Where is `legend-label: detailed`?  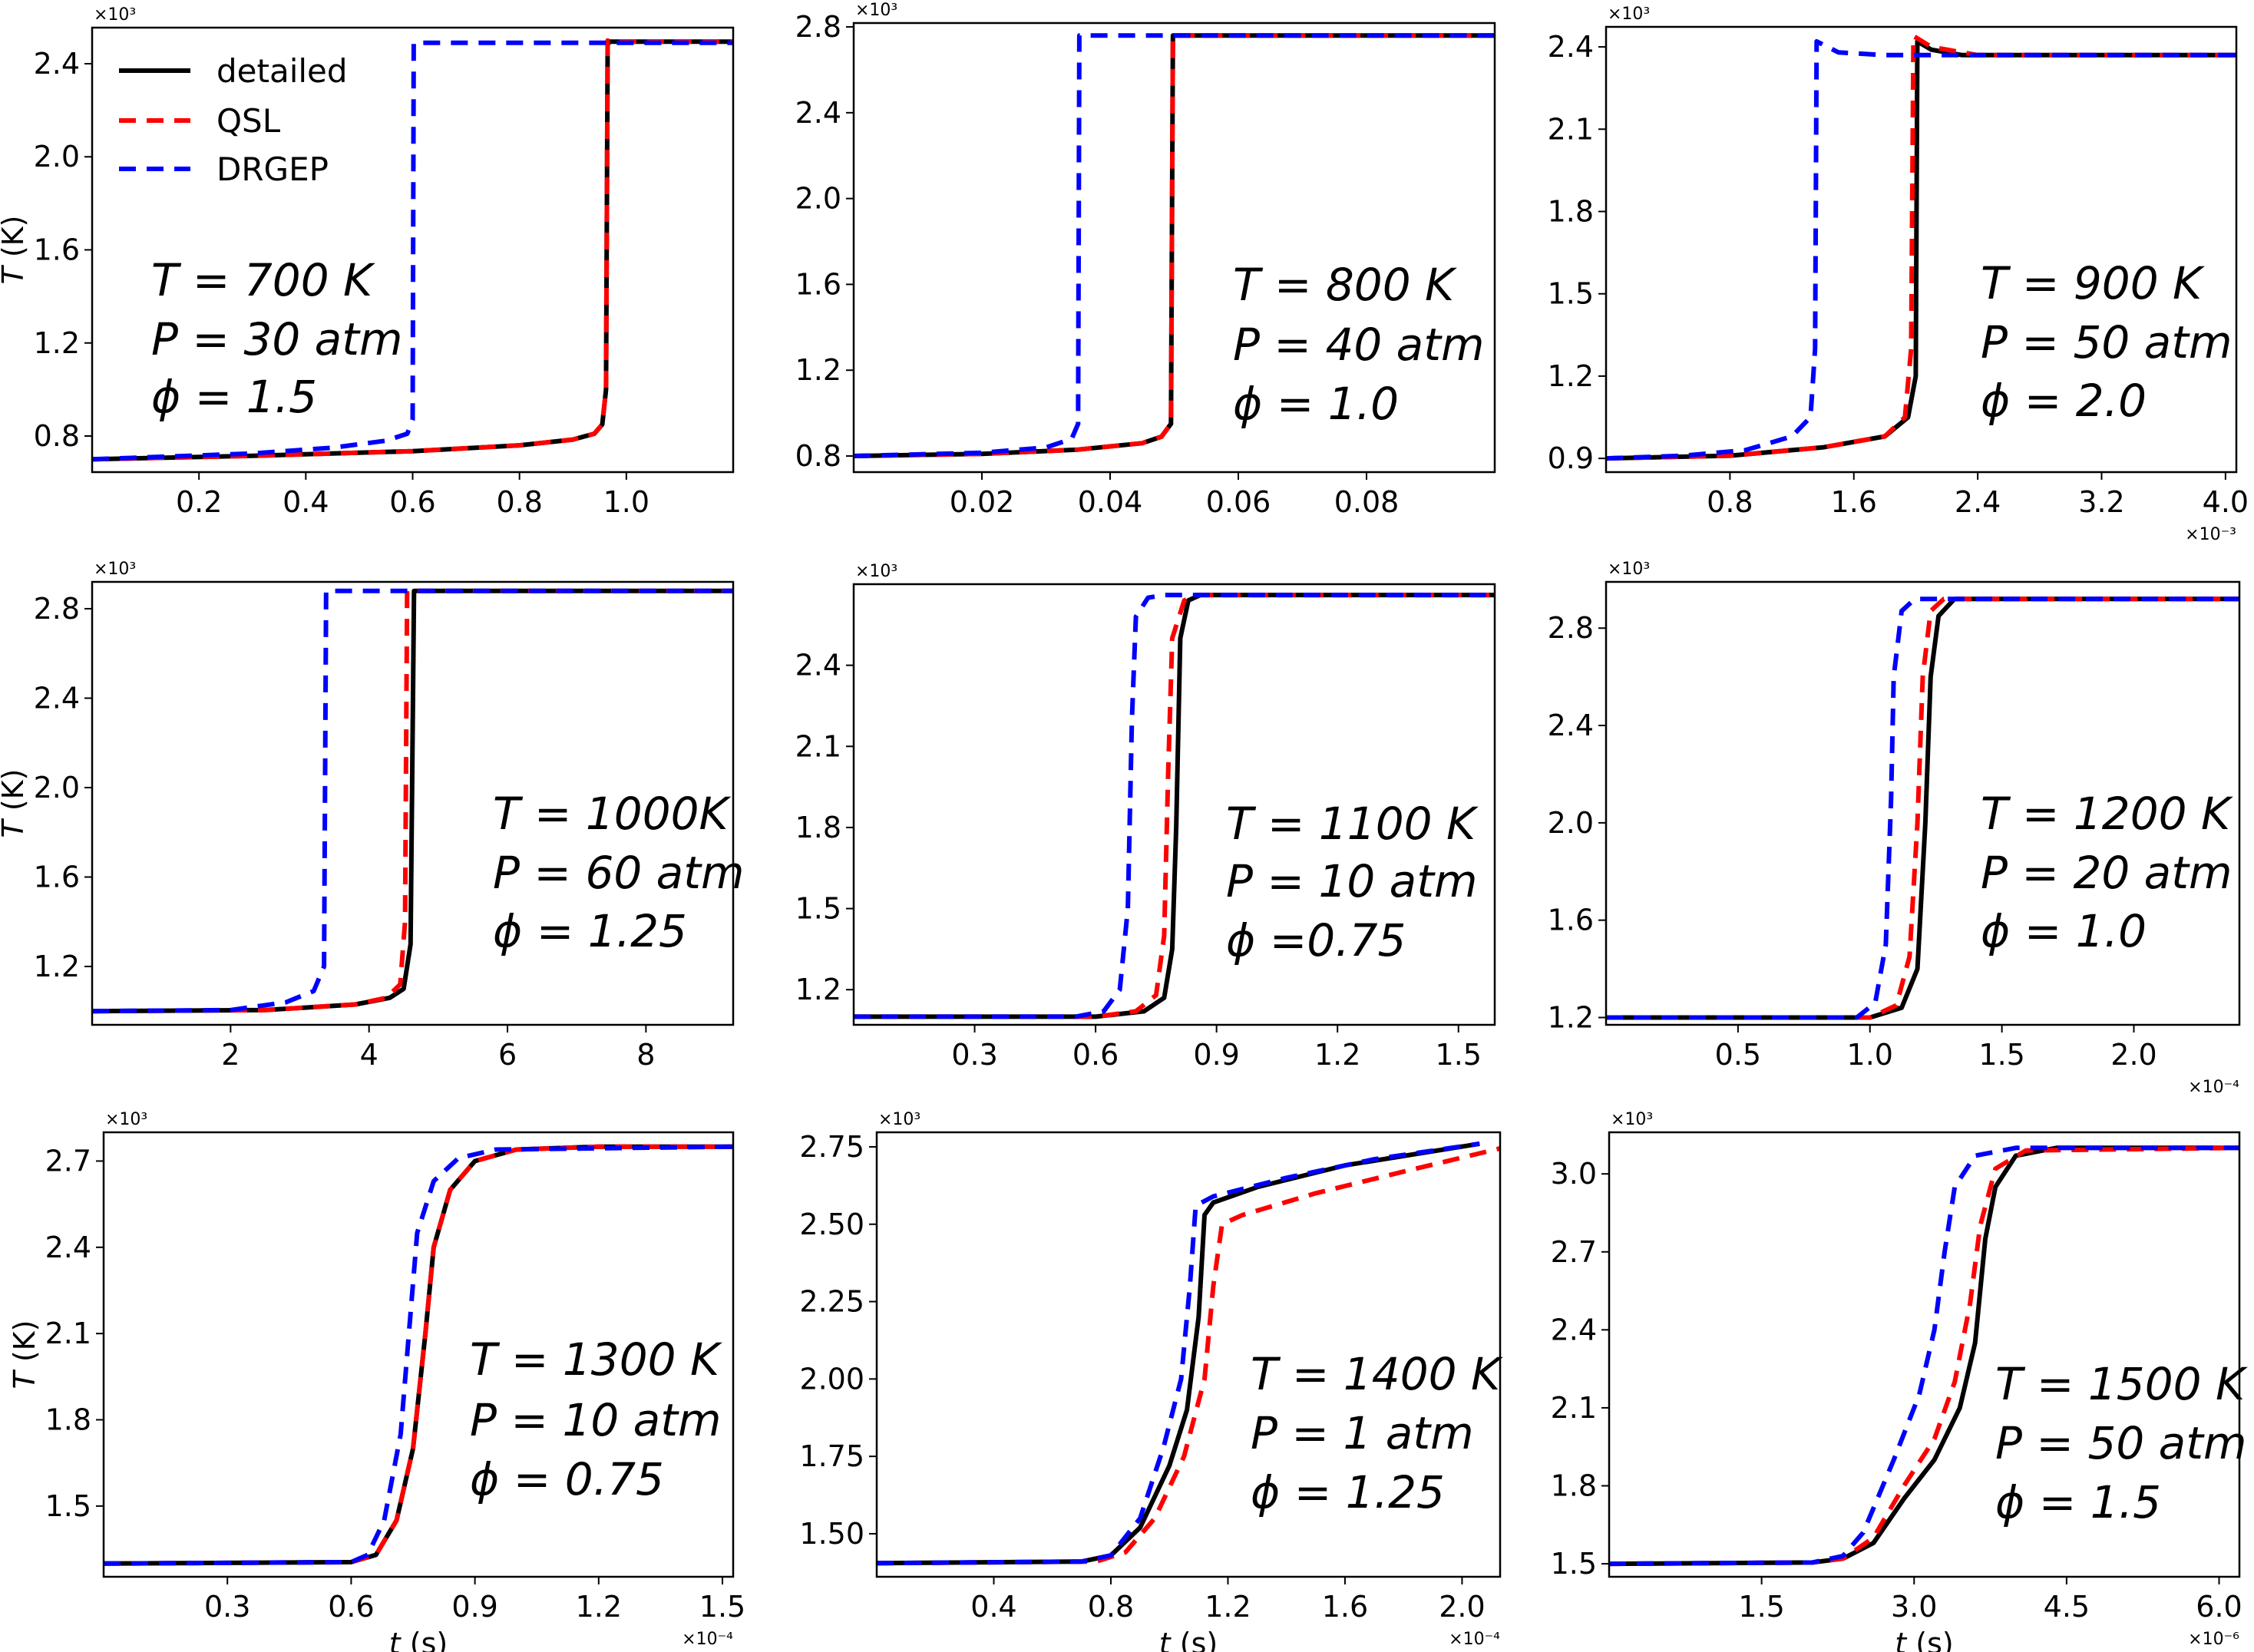 legend-label: detailed is located at coordinates (282, 71).